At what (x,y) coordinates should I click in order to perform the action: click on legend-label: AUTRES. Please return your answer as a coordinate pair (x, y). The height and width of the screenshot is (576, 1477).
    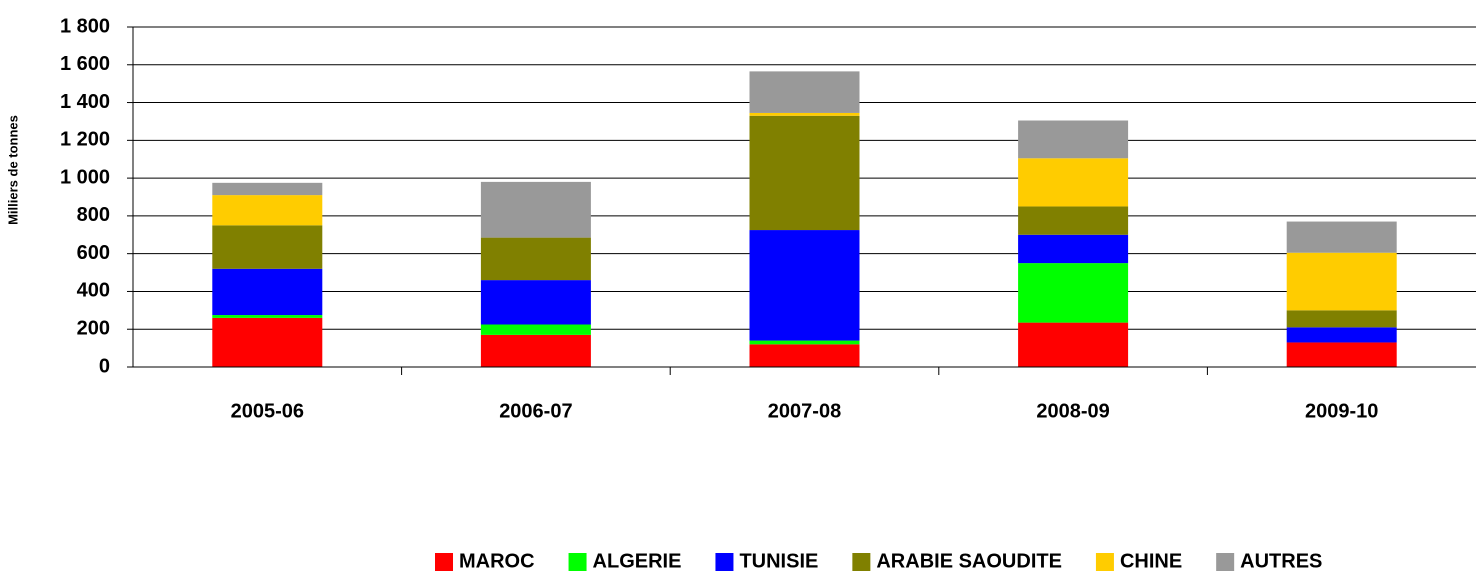
    Looking at the image, I should click on (1281, 561).